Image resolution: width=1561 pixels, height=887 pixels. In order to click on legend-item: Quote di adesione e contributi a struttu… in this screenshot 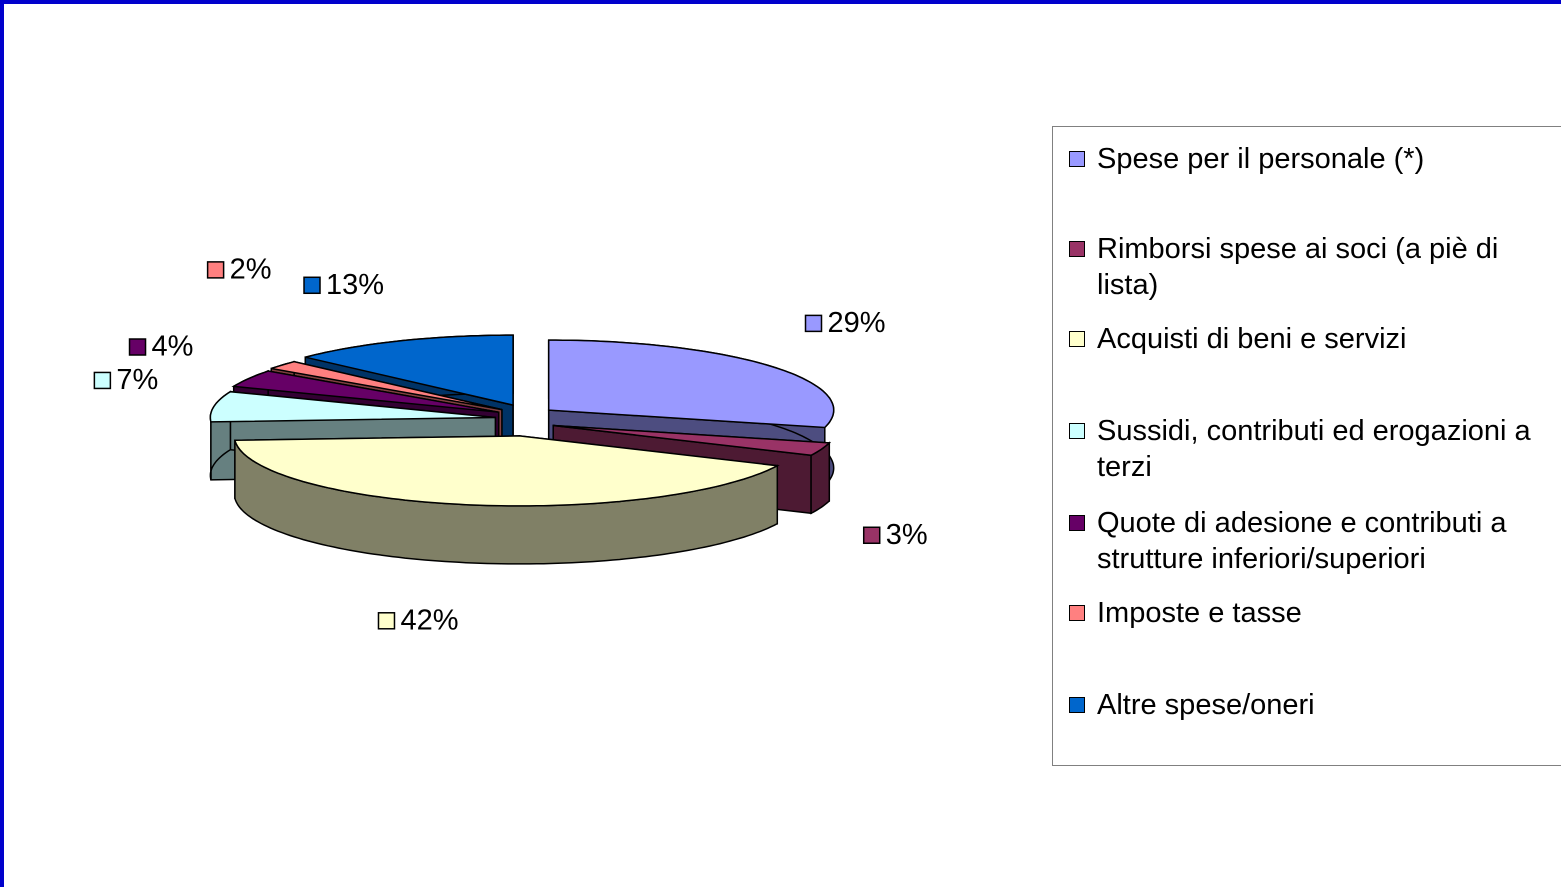, I will do `click(1305, 541)`.